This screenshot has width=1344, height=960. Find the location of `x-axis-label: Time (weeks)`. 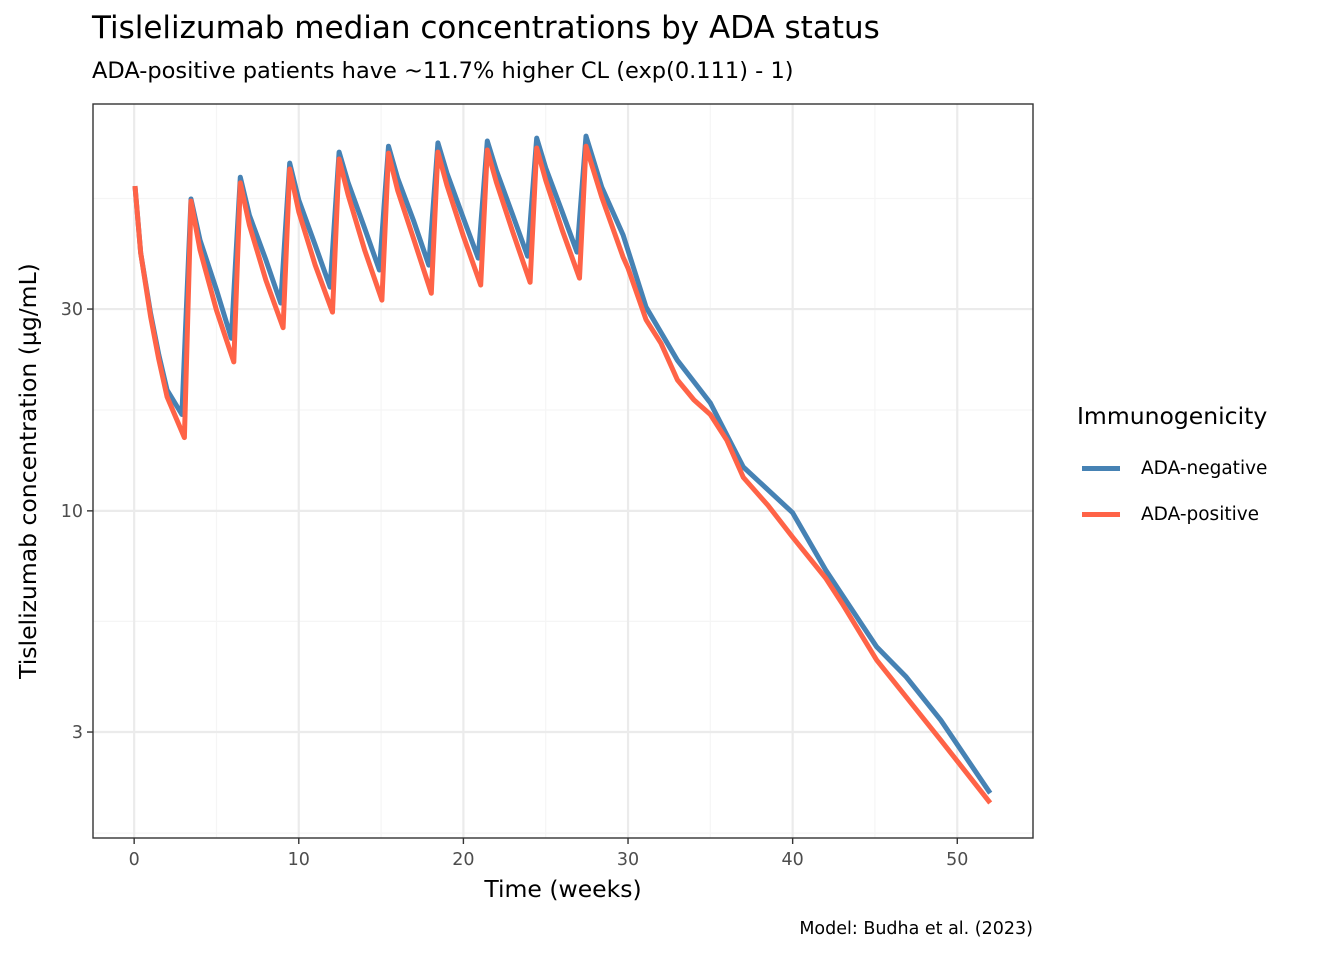

x-axis-label: Time (weeks) is located at coordinates (563, 889).